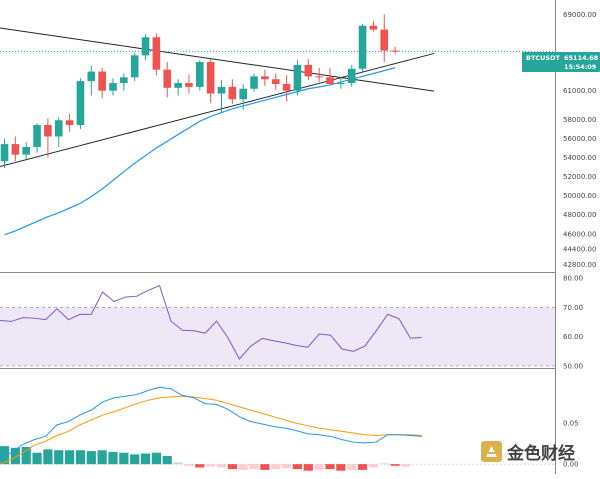 The height and width of the screenshot is (479, 600). I want to click on trendline-upper, so click(217, 59).